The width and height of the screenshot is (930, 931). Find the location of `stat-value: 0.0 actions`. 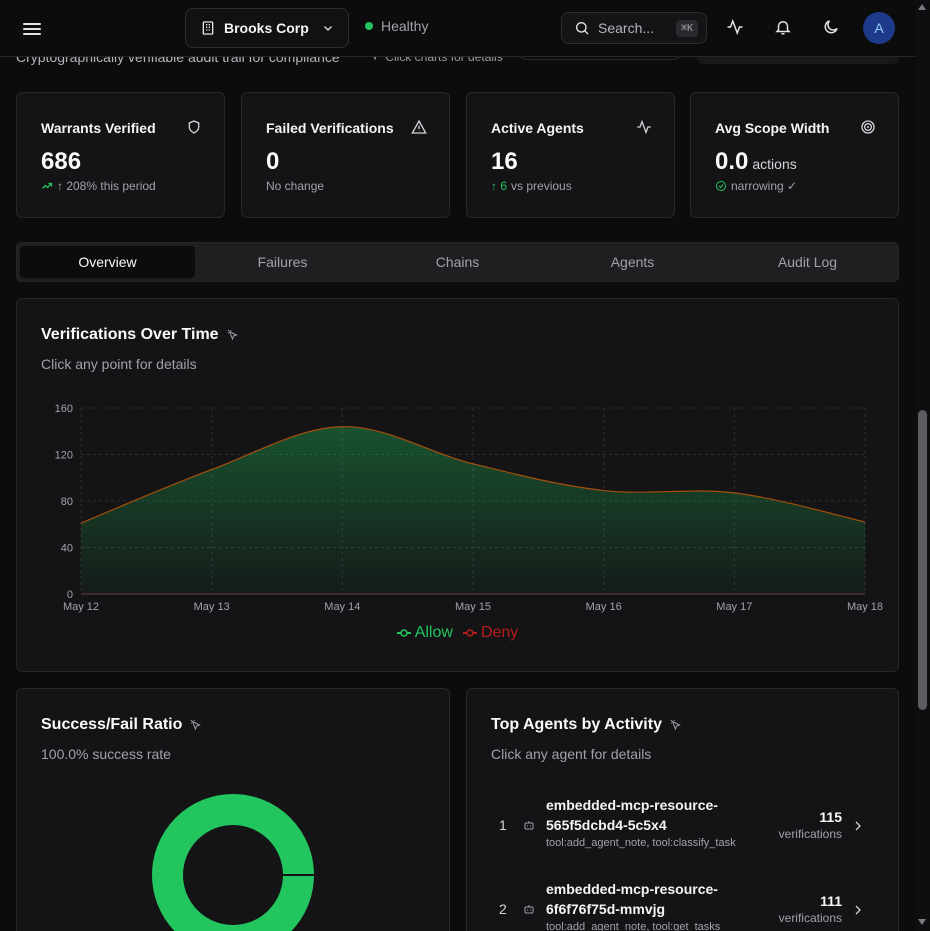

stat-value: 0.0 actions is located at coordinates (756, 162).